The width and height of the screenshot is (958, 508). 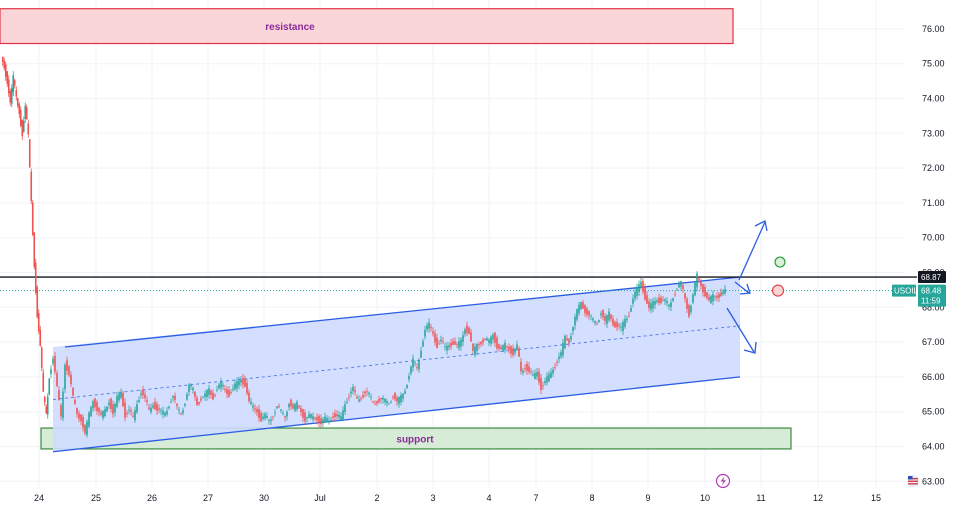 I want to click on channel-upper-line, so click(x=402, y=312).